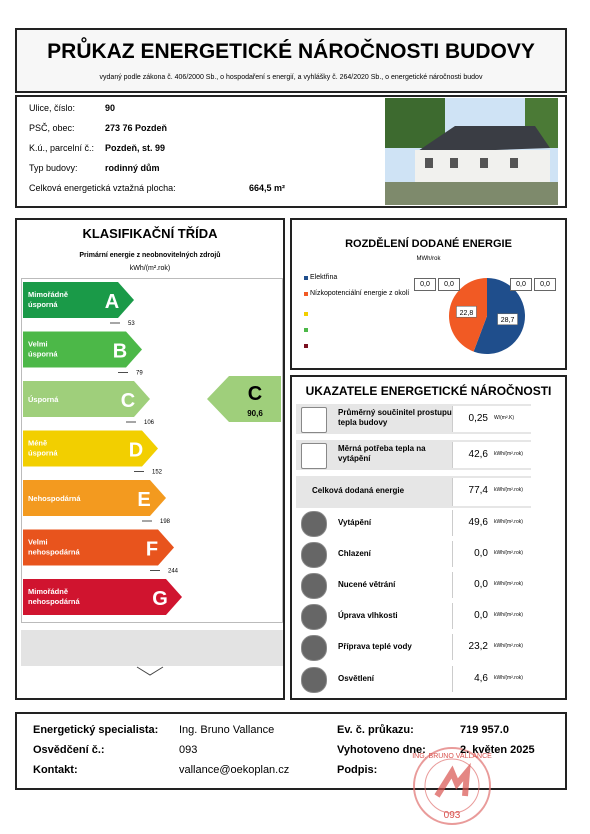 Image resolution: width=590 pixels, height=834 pixels. What do you see at coordinates (354, 553) in the screenshot?
I see `indicator-name: Chlazení` at bounding box center [354, 553].